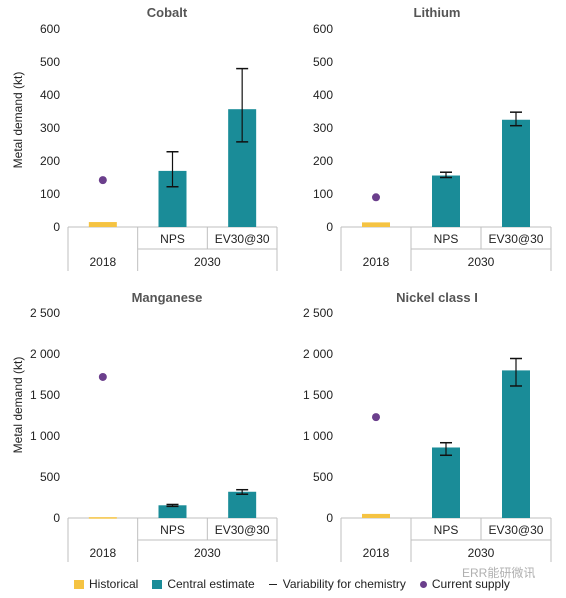 Image resolution: width=566 pixels, height=598 pixels. I want to click on legend-label-variability: Variability for chemistry, so click(344, 584).